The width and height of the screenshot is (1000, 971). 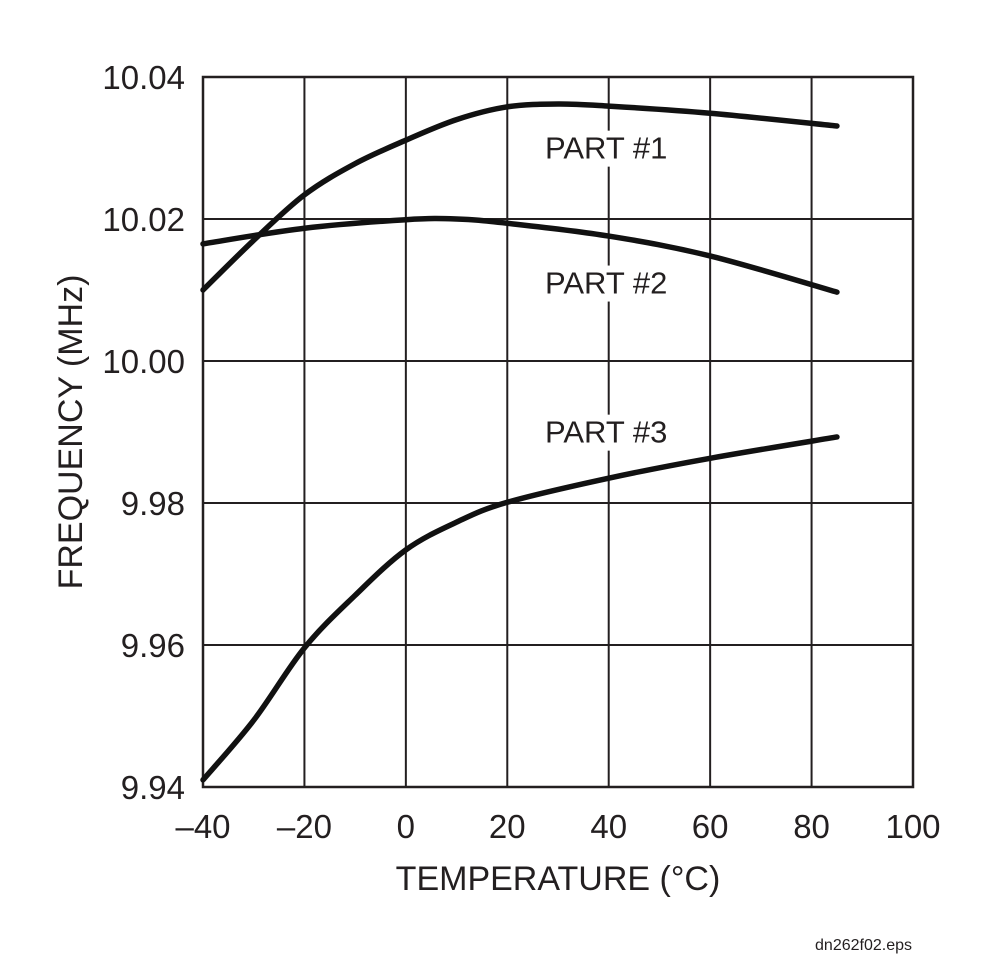 What do you see at coordinates (143, 432) in the screenshot?
I see `y-tick-labels: 9.94 9.96 9.98 10.00 10.02 10.04` at bounding box center [143, 432].